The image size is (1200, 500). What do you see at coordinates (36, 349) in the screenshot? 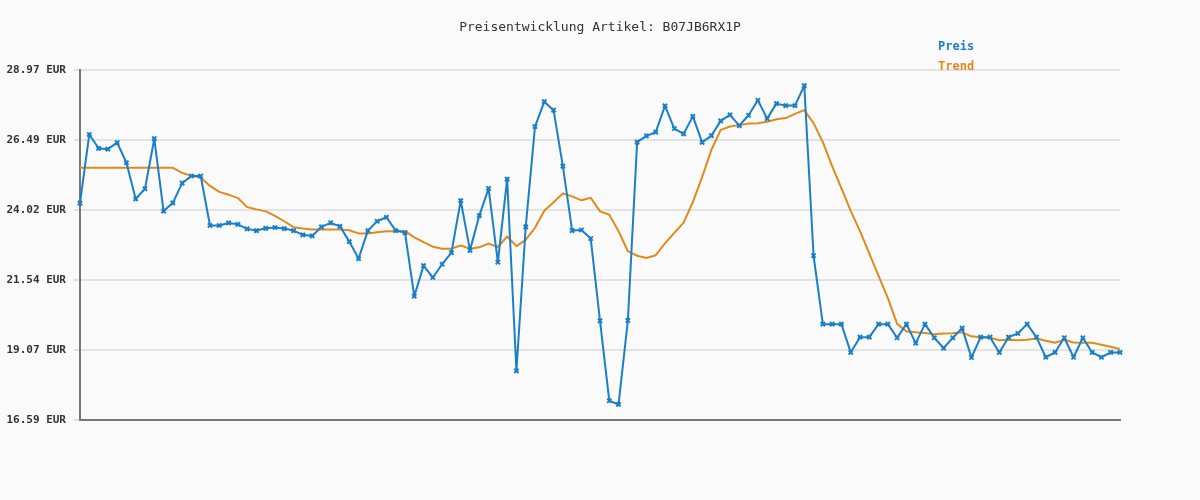
I see `y-tick-label: 19.07 EUR` at bounding box center [36, 349].